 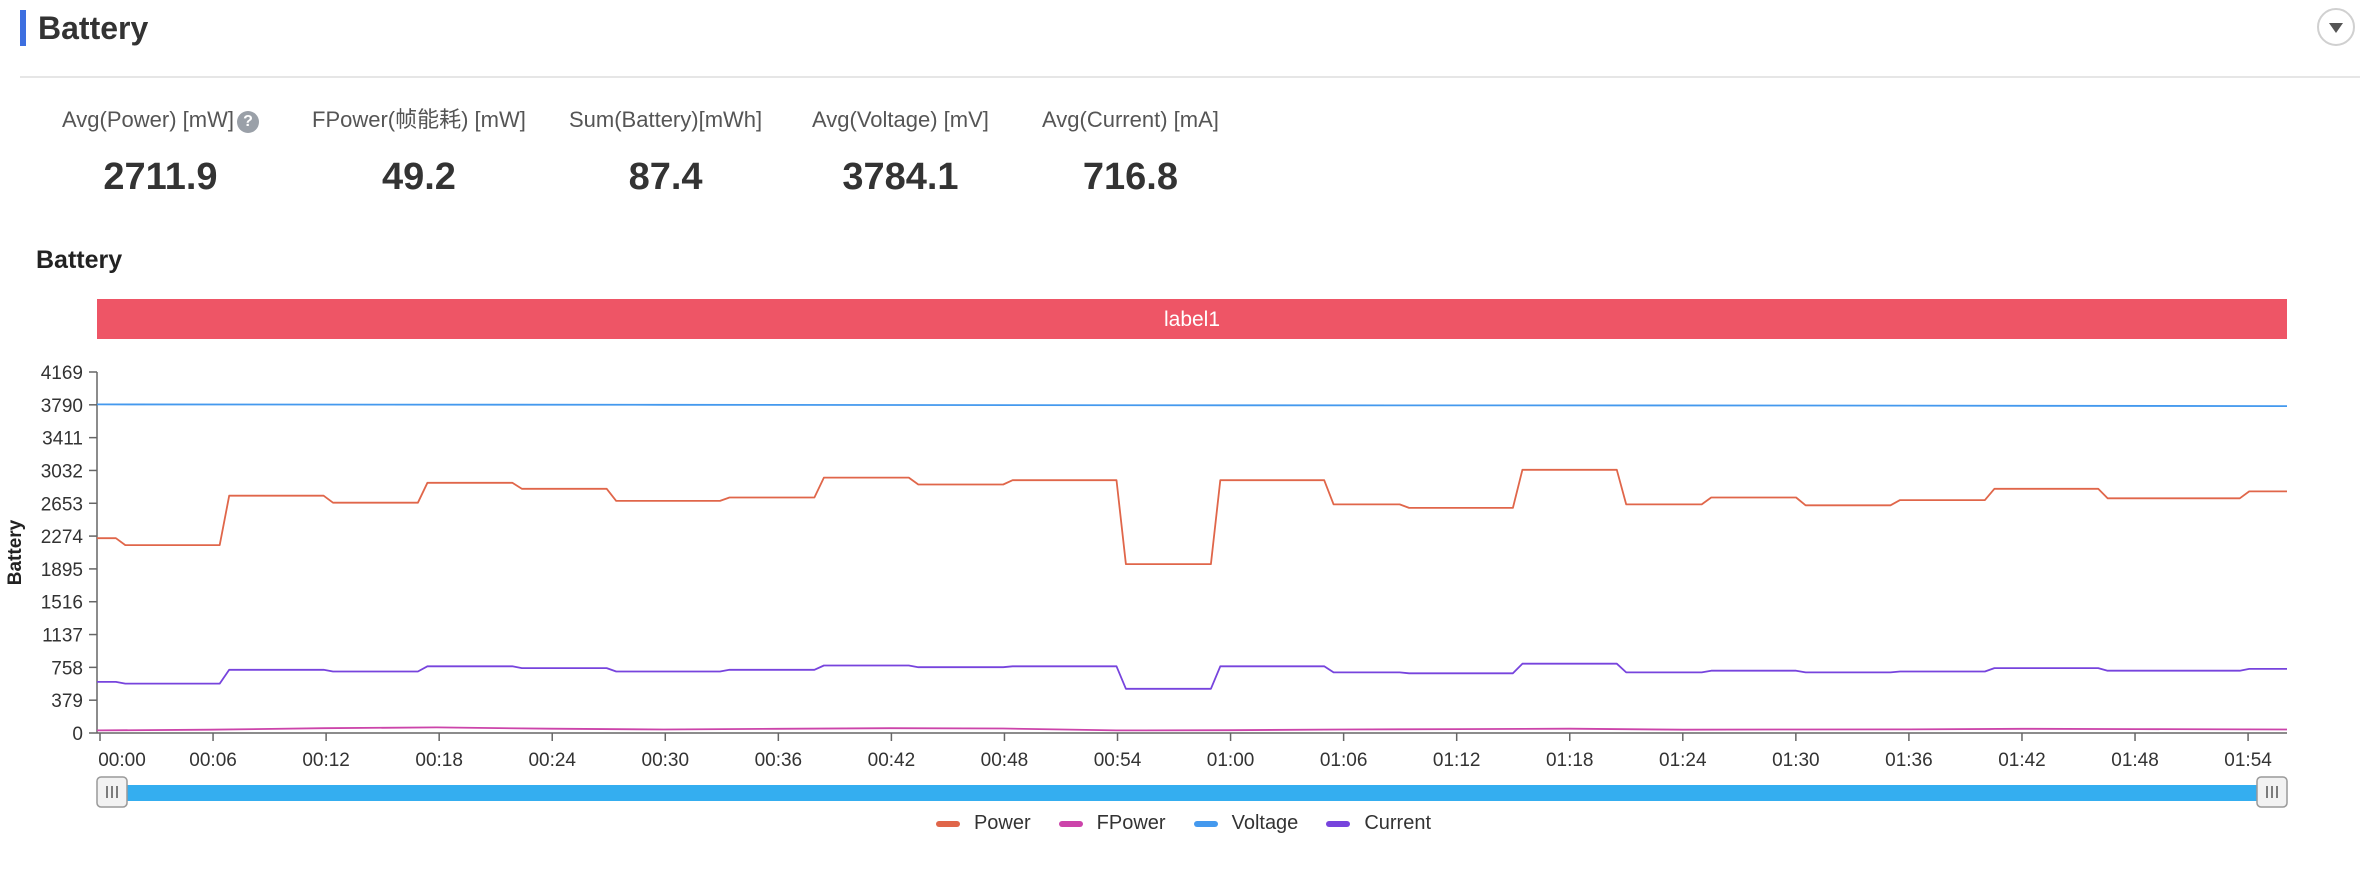 What do you see at coordinates (160, 120) in the screenshot?
I see `stat-label: Avg(Power) [mW]?` at bounding box center [160, 120].